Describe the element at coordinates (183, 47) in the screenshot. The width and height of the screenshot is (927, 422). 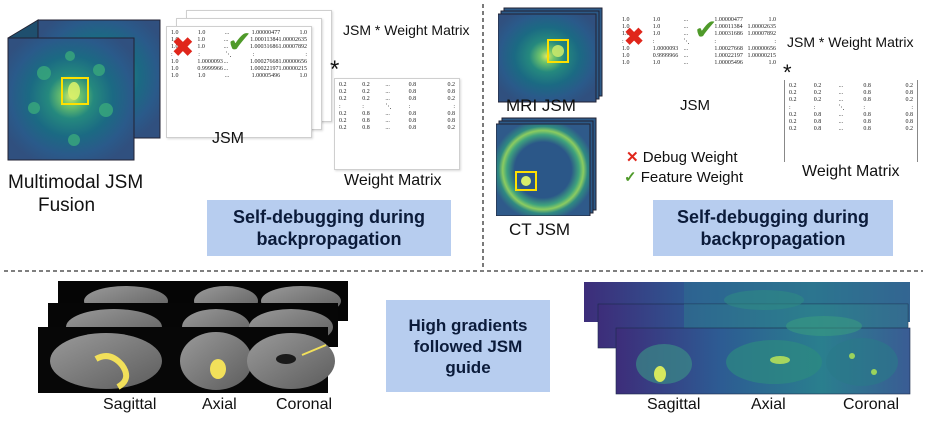
I see `cross-icon: ✖` at that location.